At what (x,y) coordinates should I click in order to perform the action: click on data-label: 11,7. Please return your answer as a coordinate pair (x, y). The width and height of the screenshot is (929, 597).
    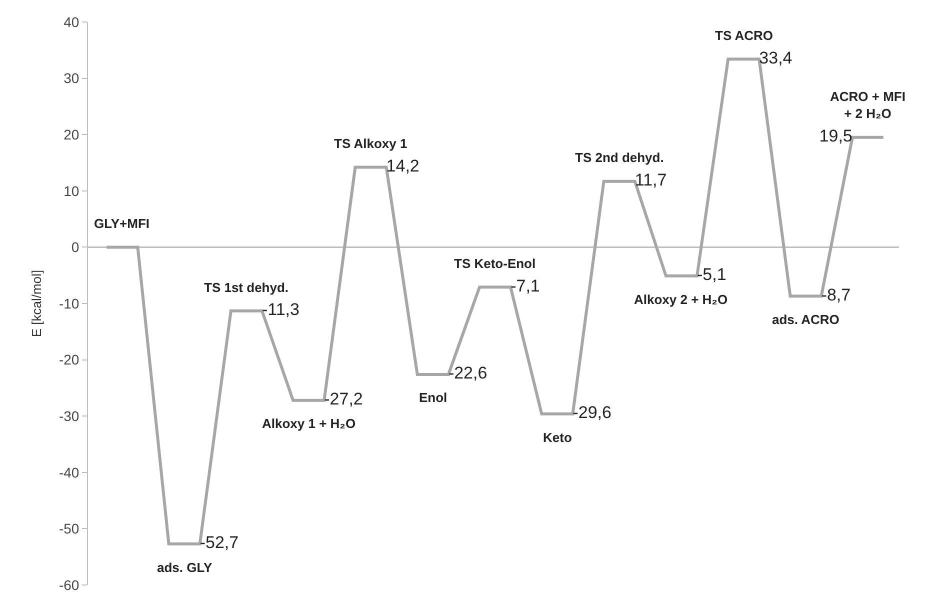
    Looking at the image, I should click on (650, 180).